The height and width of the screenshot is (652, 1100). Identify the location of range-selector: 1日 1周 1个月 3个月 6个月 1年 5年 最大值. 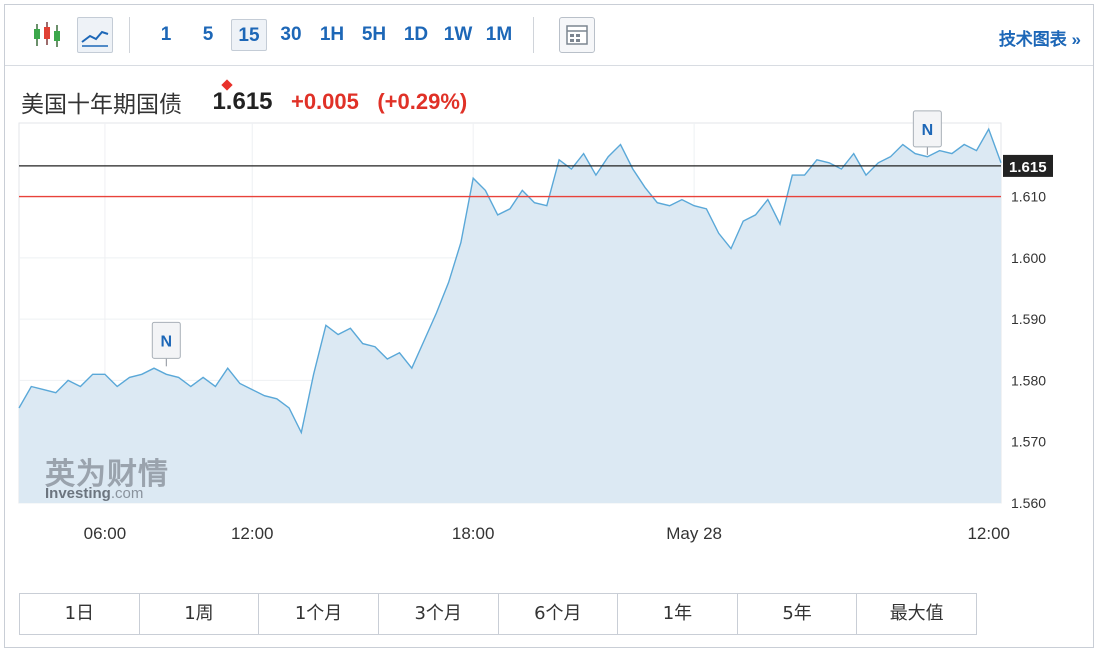
(498, 614).